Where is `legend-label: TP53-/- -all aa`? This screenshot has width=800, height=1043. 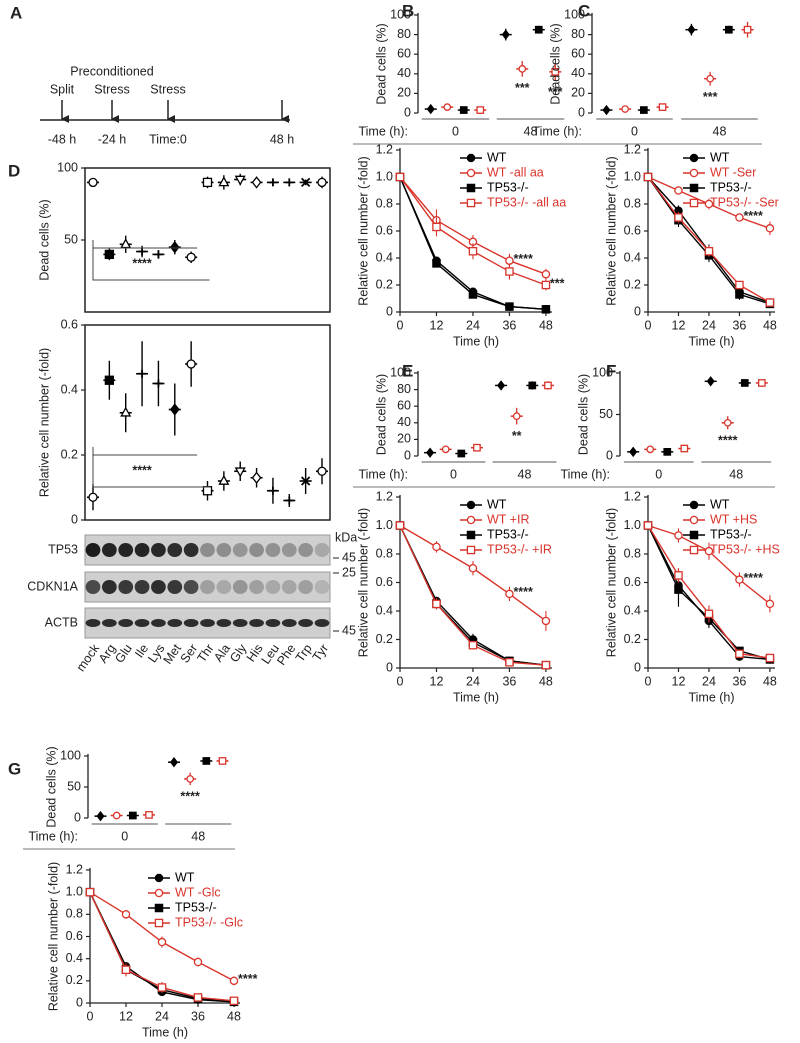
legend-label: TP53-/- -all aa is located at coordinates (526, 202).